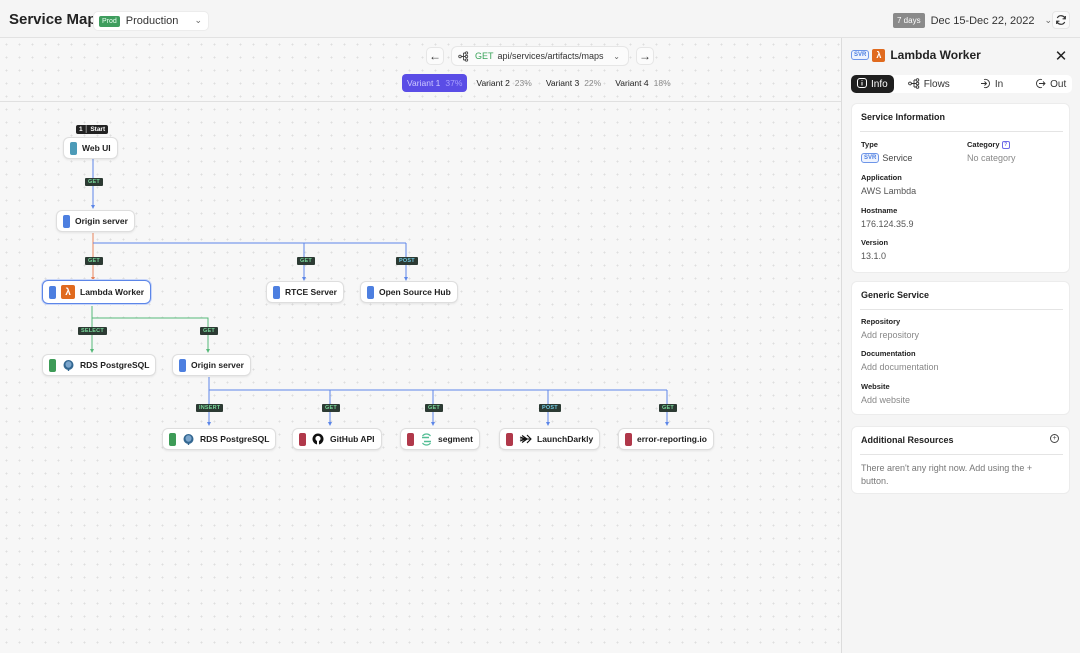  I want to click on help-icon: ?, so click(1005, 145).